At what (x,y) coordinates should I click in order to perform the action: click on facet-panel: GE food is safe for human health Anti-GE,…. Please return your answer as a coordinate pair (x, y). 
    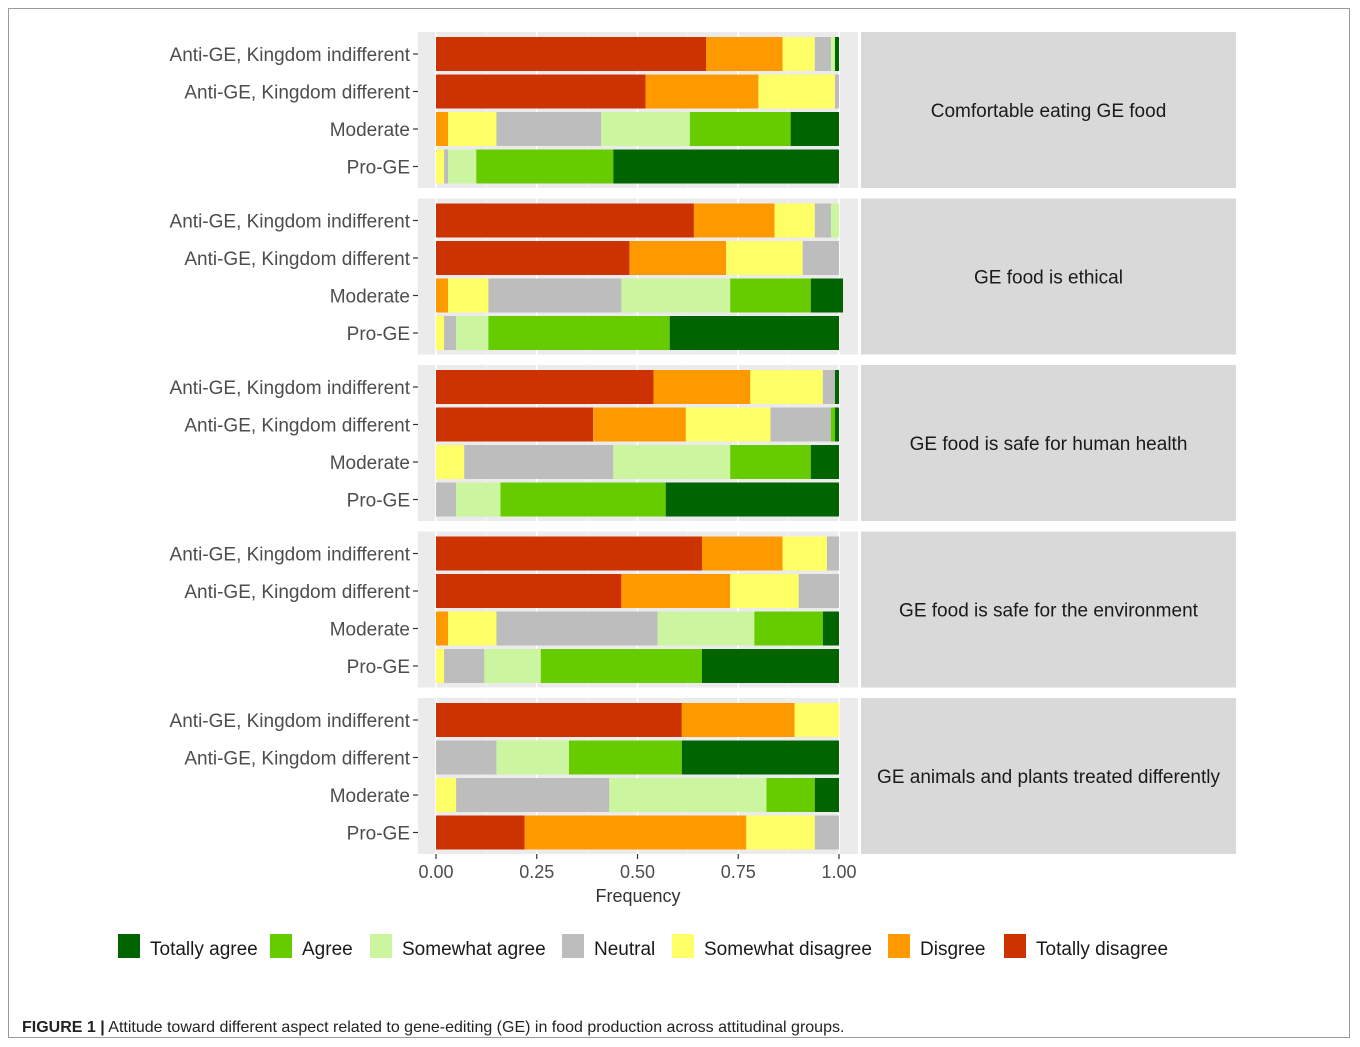
    Looking at the image, I should click on (703, 443).